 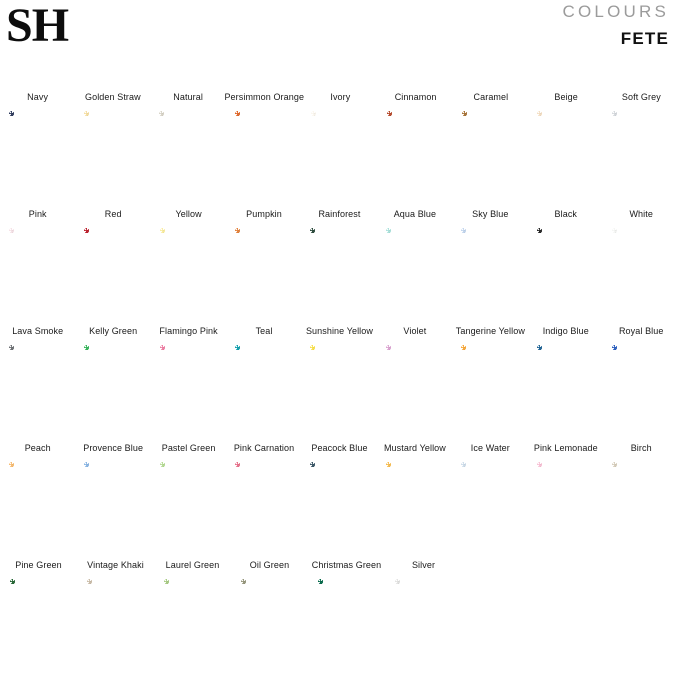 I want to click on swatch-cell: Black, so click(x=565, y=267).